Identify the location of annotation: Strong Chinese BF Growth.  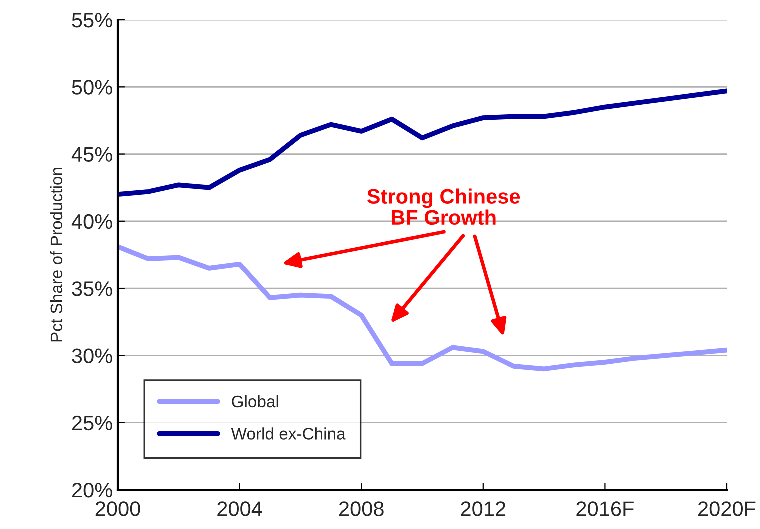
(443, 207).